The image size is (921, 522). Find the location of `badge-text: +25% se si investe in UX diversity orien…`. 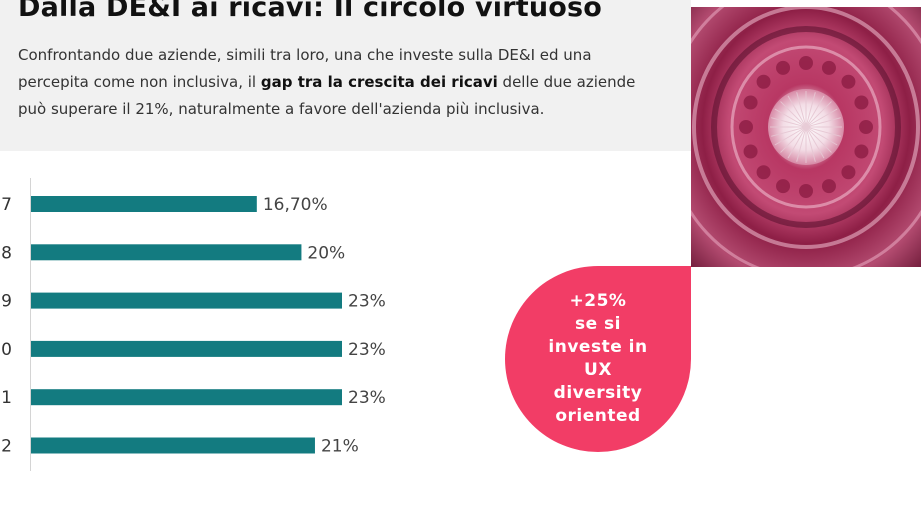

badge-text: +25% se si investe in UX diversity orien… is located at coordinates (598, 358).